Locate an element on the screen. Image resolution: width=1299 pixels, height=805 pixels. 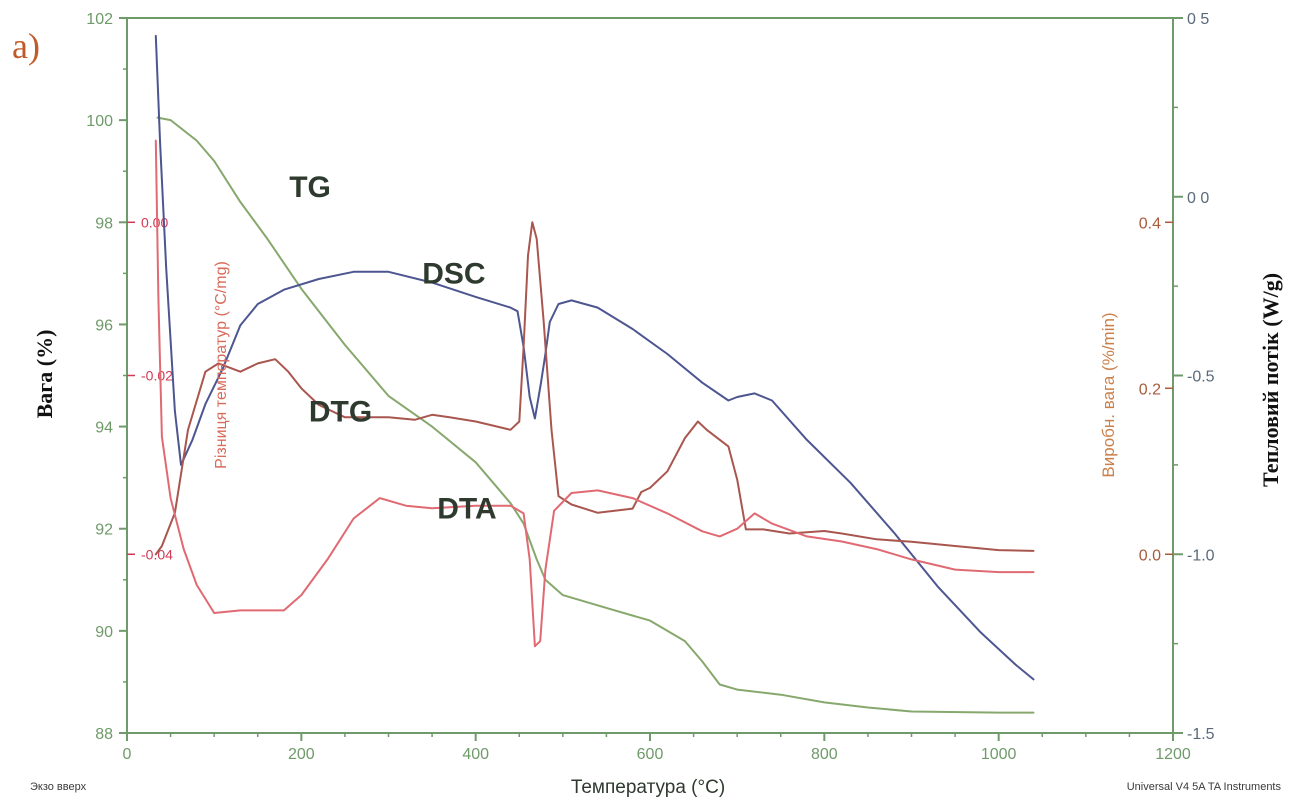
y-left-outer-label: Вага (%) is located at coordinates (44, 374).